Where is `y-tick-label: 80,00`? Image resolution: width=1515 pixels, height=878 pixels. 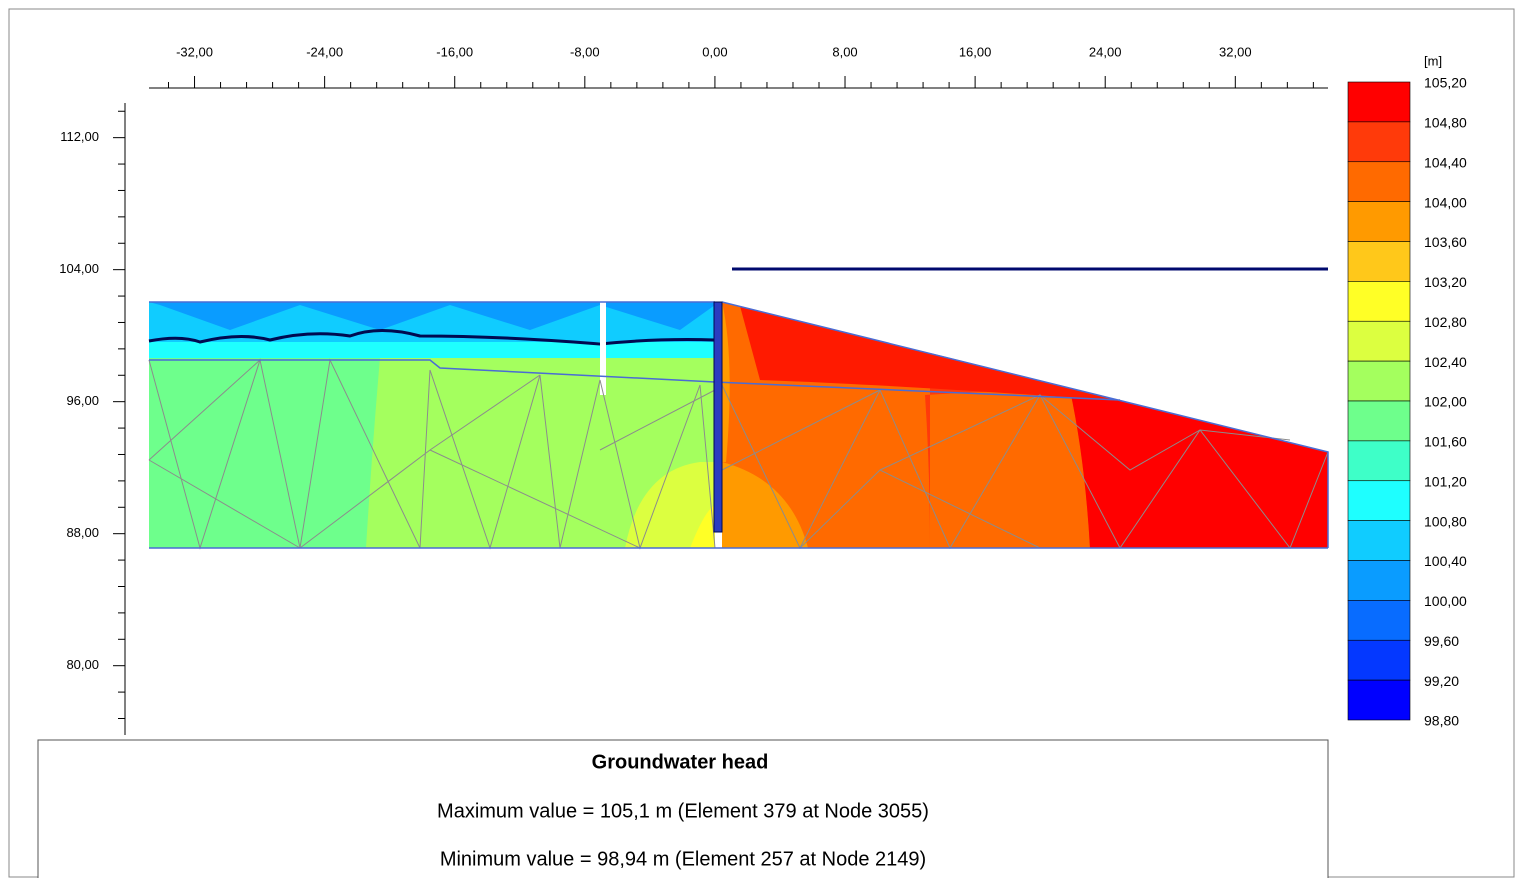
y-tick-label: 80,00 is located at coordinates (82, 664).